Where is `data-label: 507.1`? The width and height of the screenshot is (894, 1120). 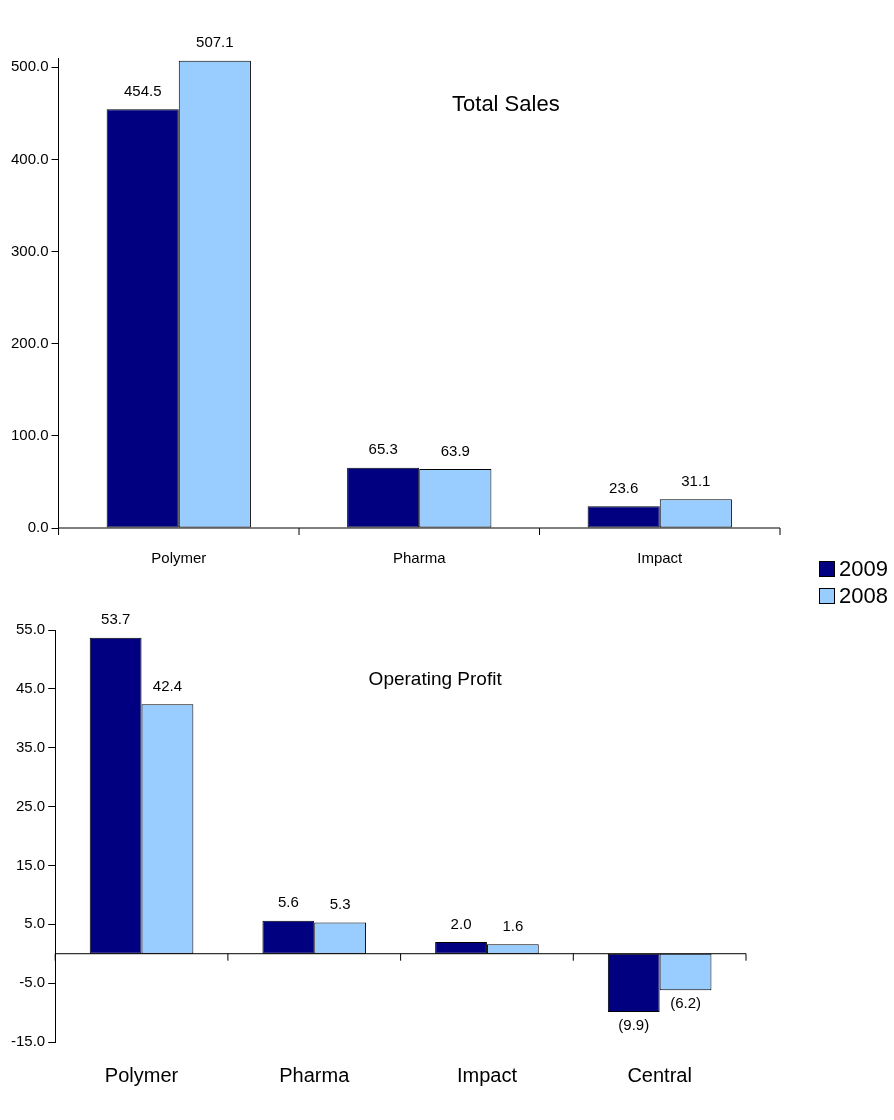 data-label: 507.1 is located at coordinates (215, 42).